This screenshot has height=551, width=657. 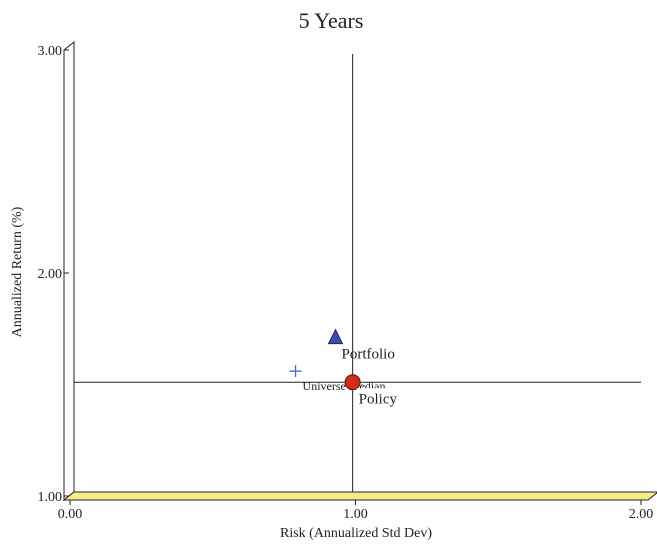 I want to click on chart-title: 5 Years, so click(x=331, y=20).